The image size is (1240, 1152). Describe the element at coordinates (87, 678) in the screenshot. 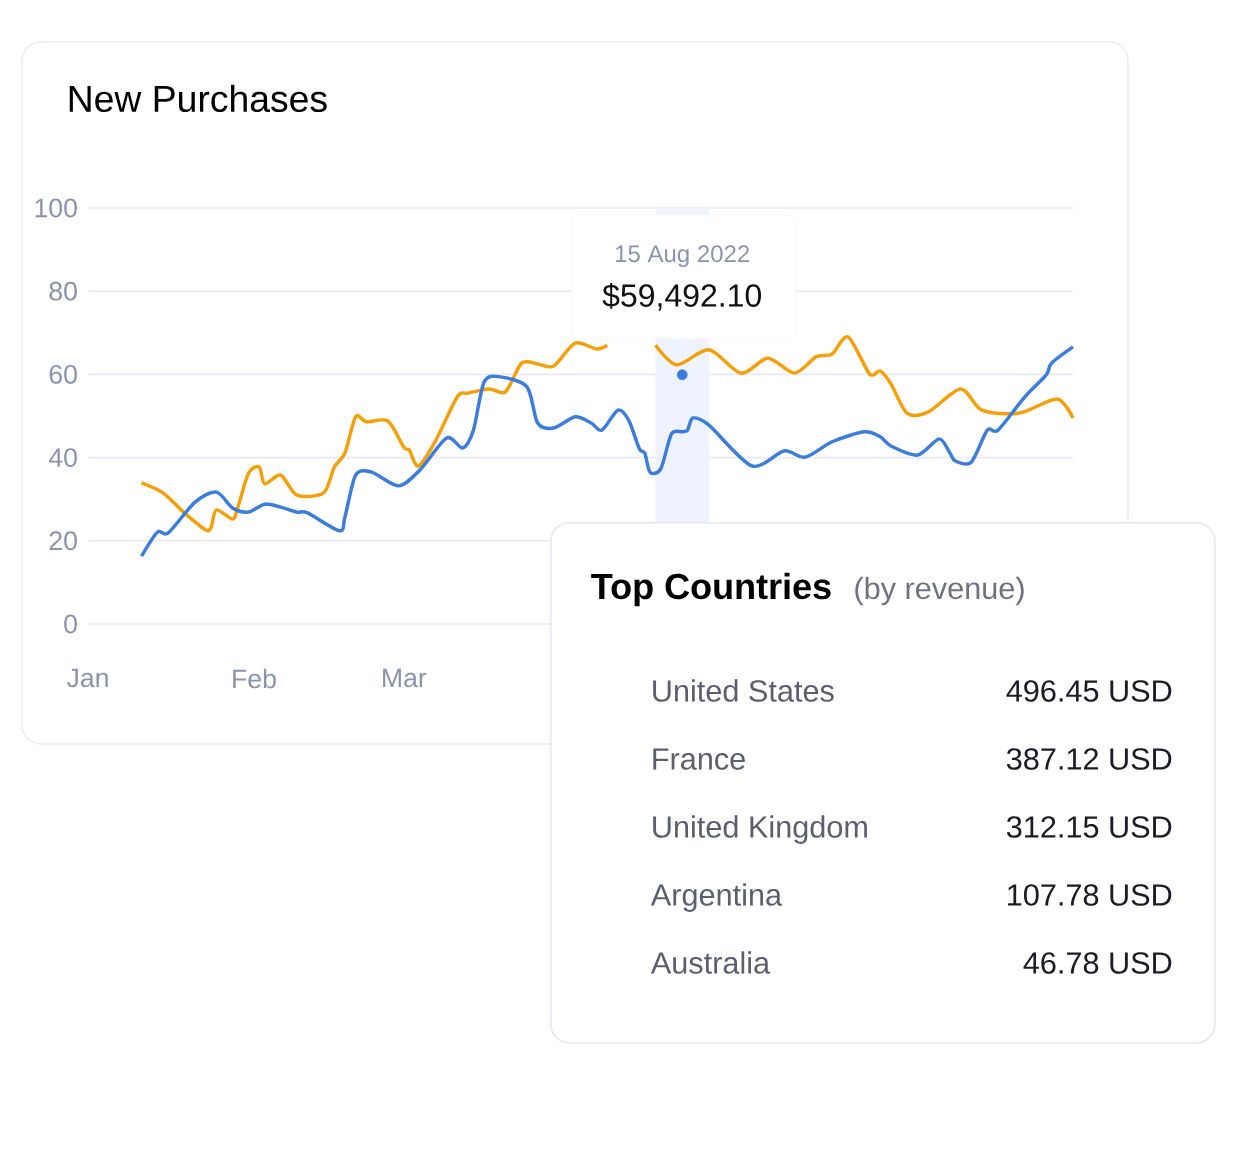

I see `x-tick-label: Jan` at that location.